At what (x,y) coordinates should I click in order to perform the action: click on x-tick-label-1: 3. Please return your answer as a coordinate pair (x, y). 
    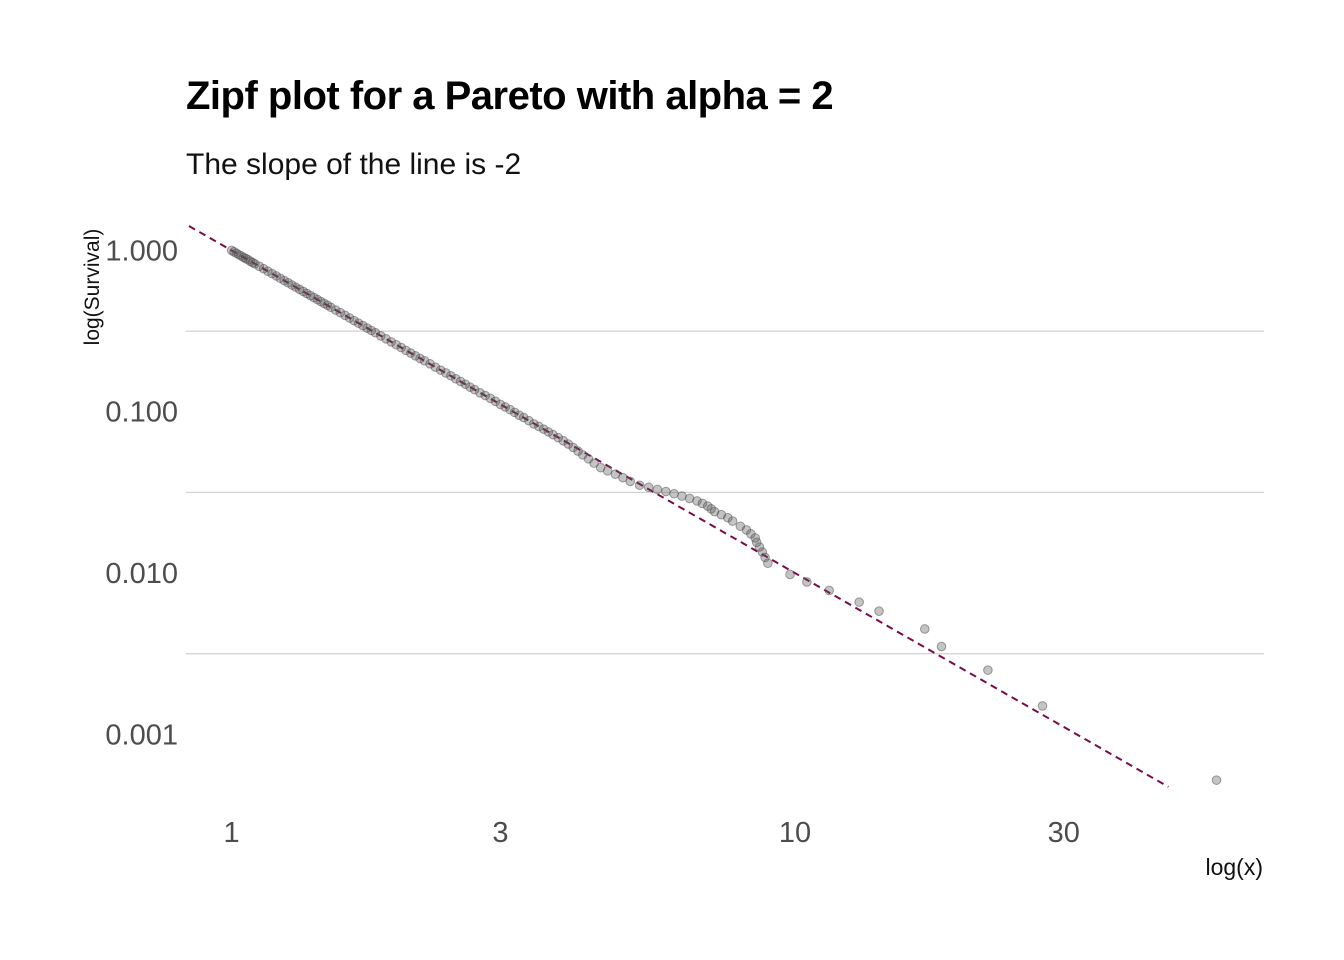
    Looking at the image, I should click on (500, 833).